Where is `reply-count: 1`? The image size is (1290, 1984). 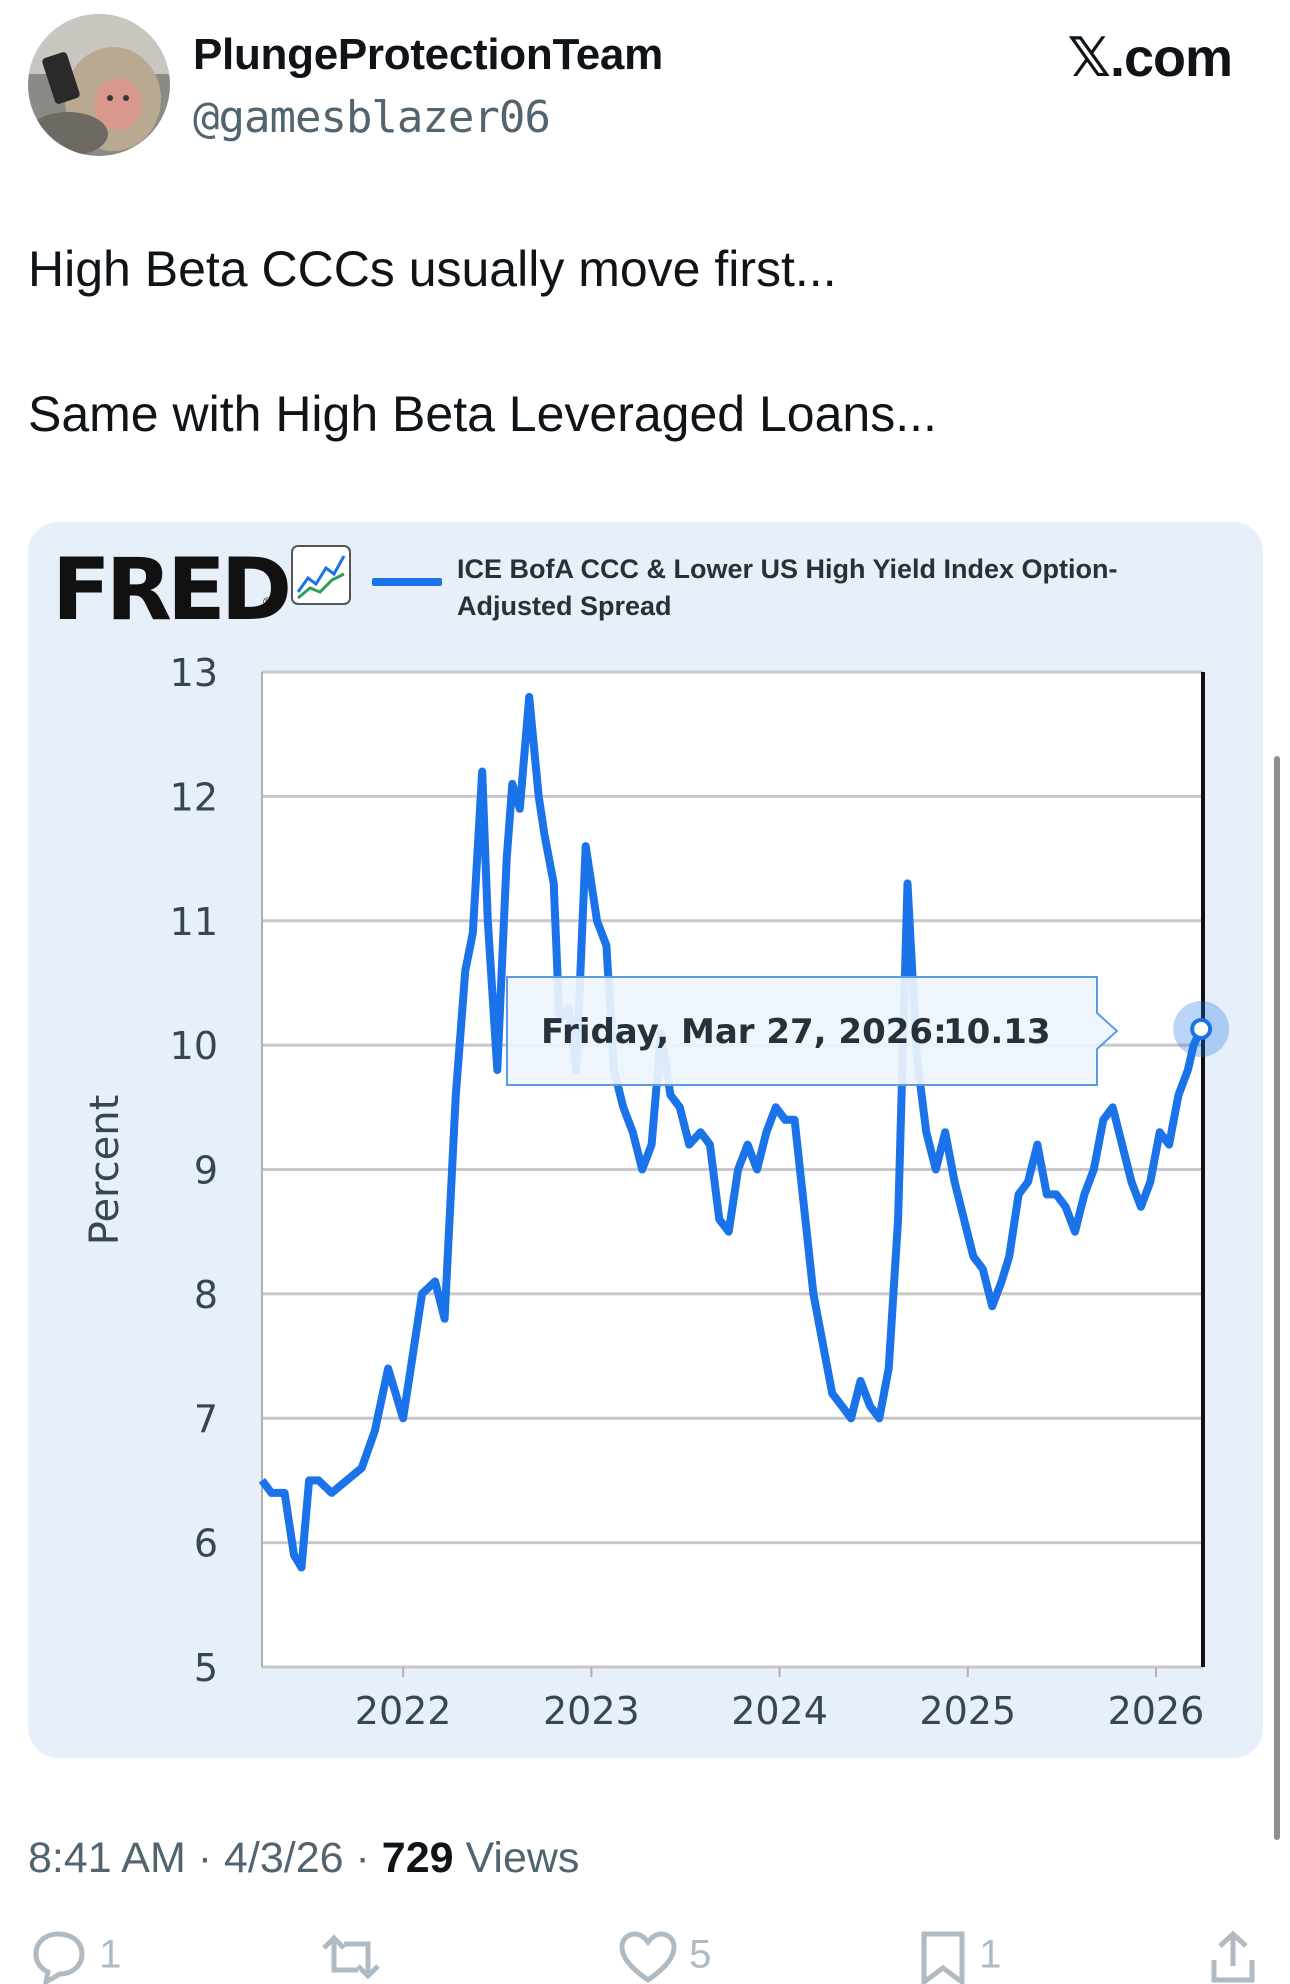
reply-count: 1 is located at coordinates (110, 1954).